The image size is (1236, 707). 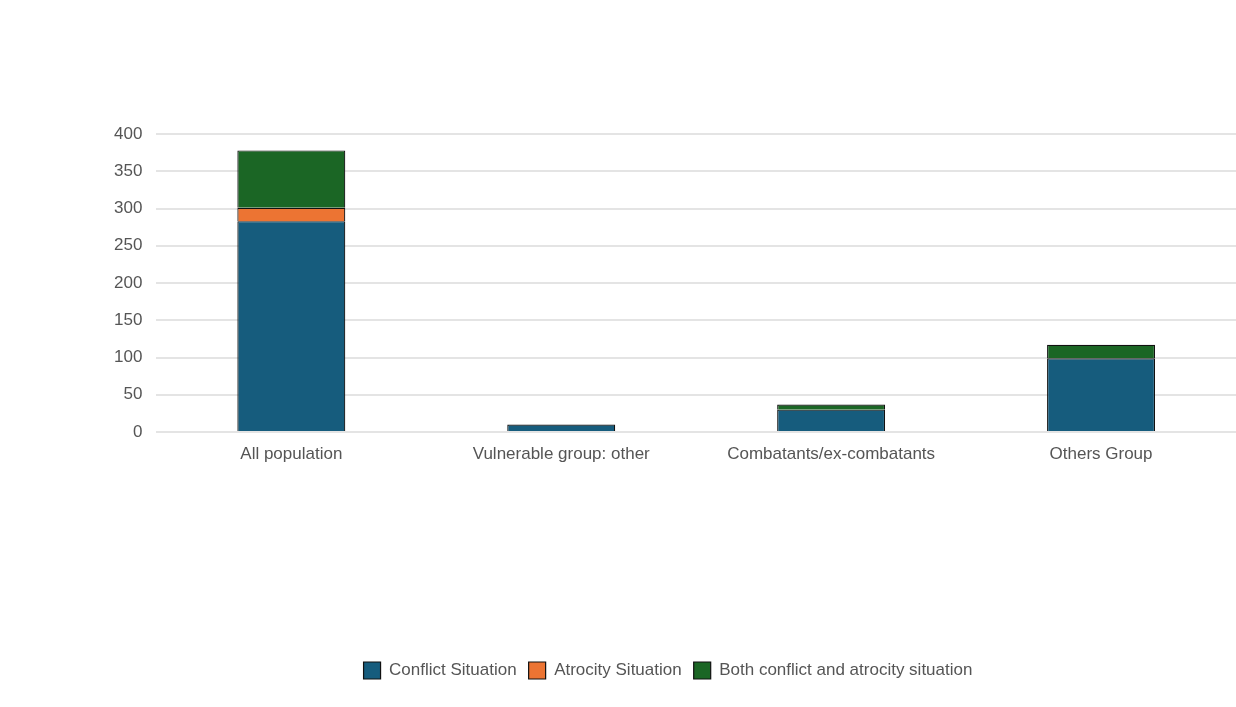 What do you see at coordinates (128, 170) in the screenshot?
I see `y-tick-label: 350` at bounding box center [128, 170].